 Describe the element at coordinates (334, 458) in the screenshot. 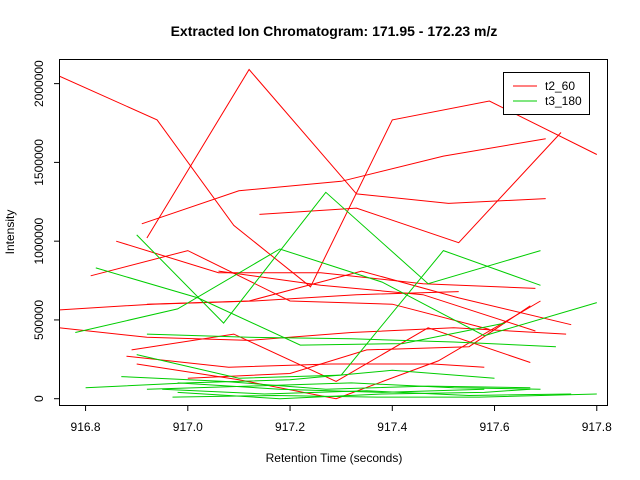

I see `x-axis-label: Retention Time (seconds)` at that location.